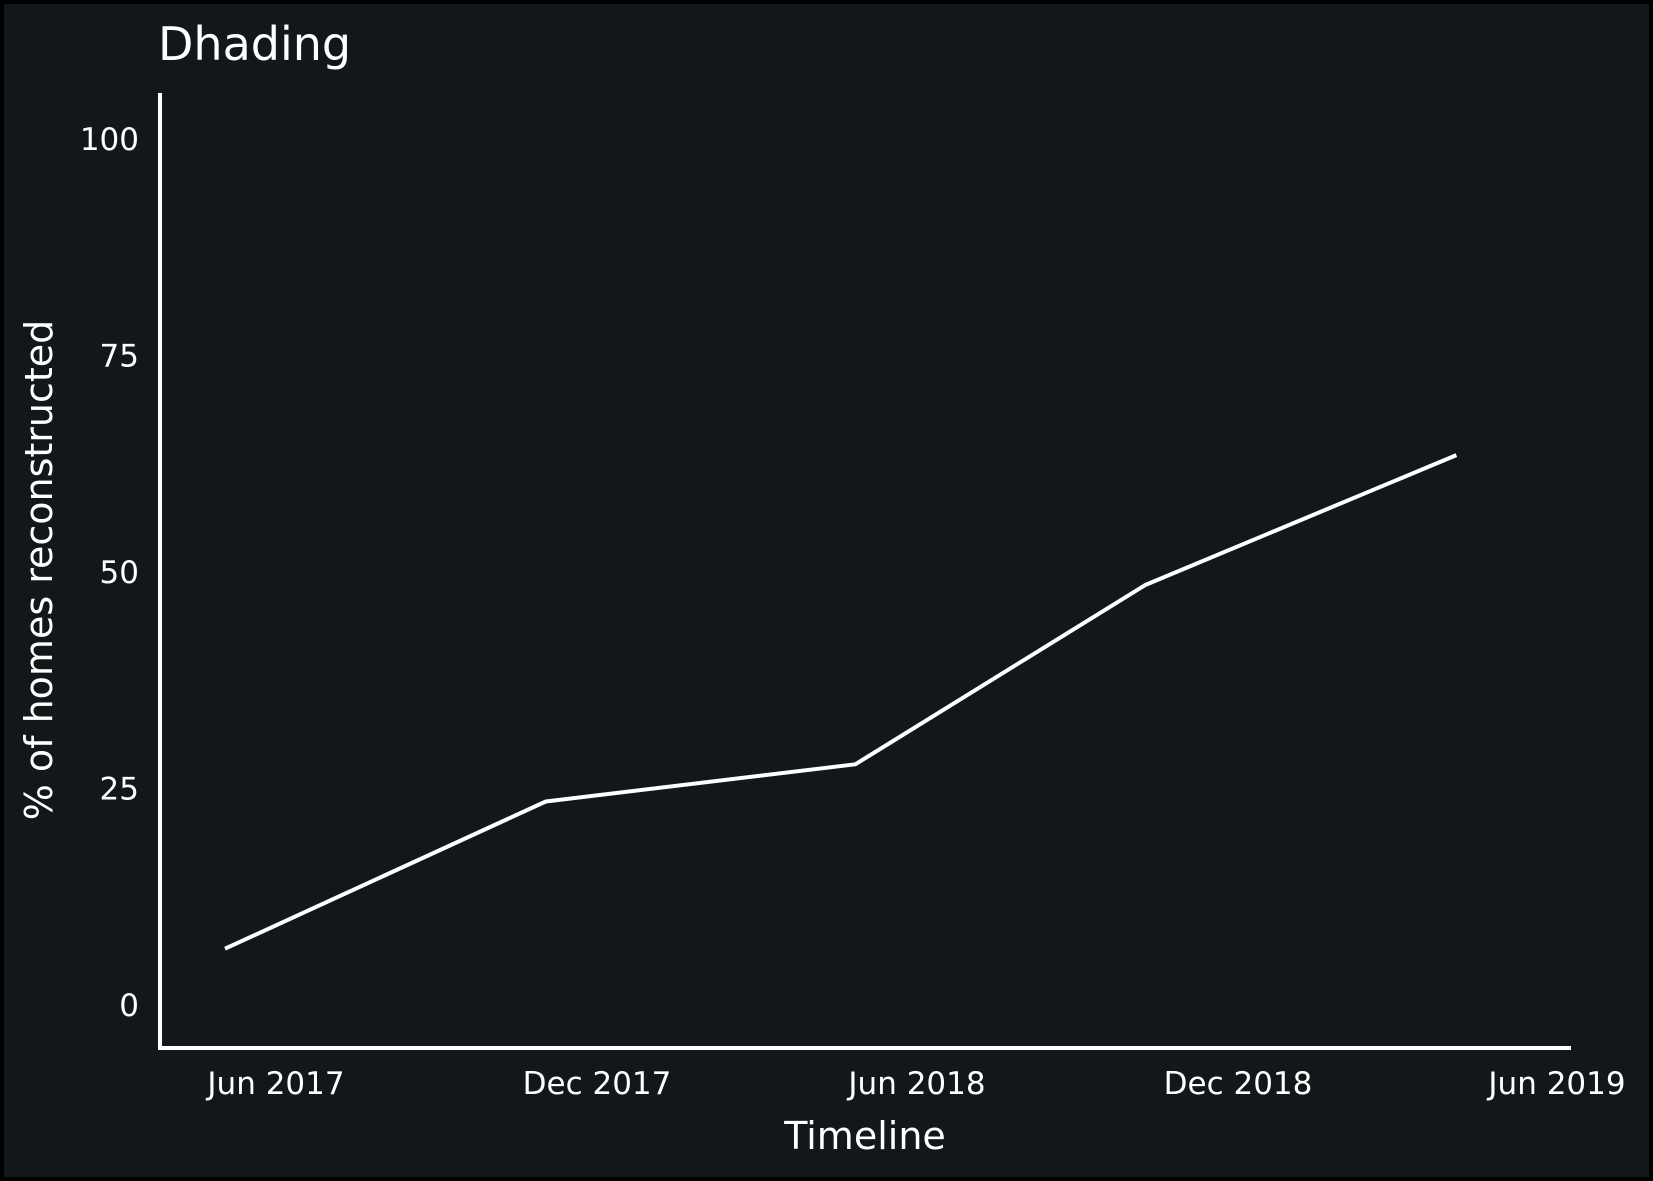  I want to click on x-tick-labels: Jun 2017 Dec 2017 Jun 2018 Dec 2018 Jun 2019, so click(915, 1084).